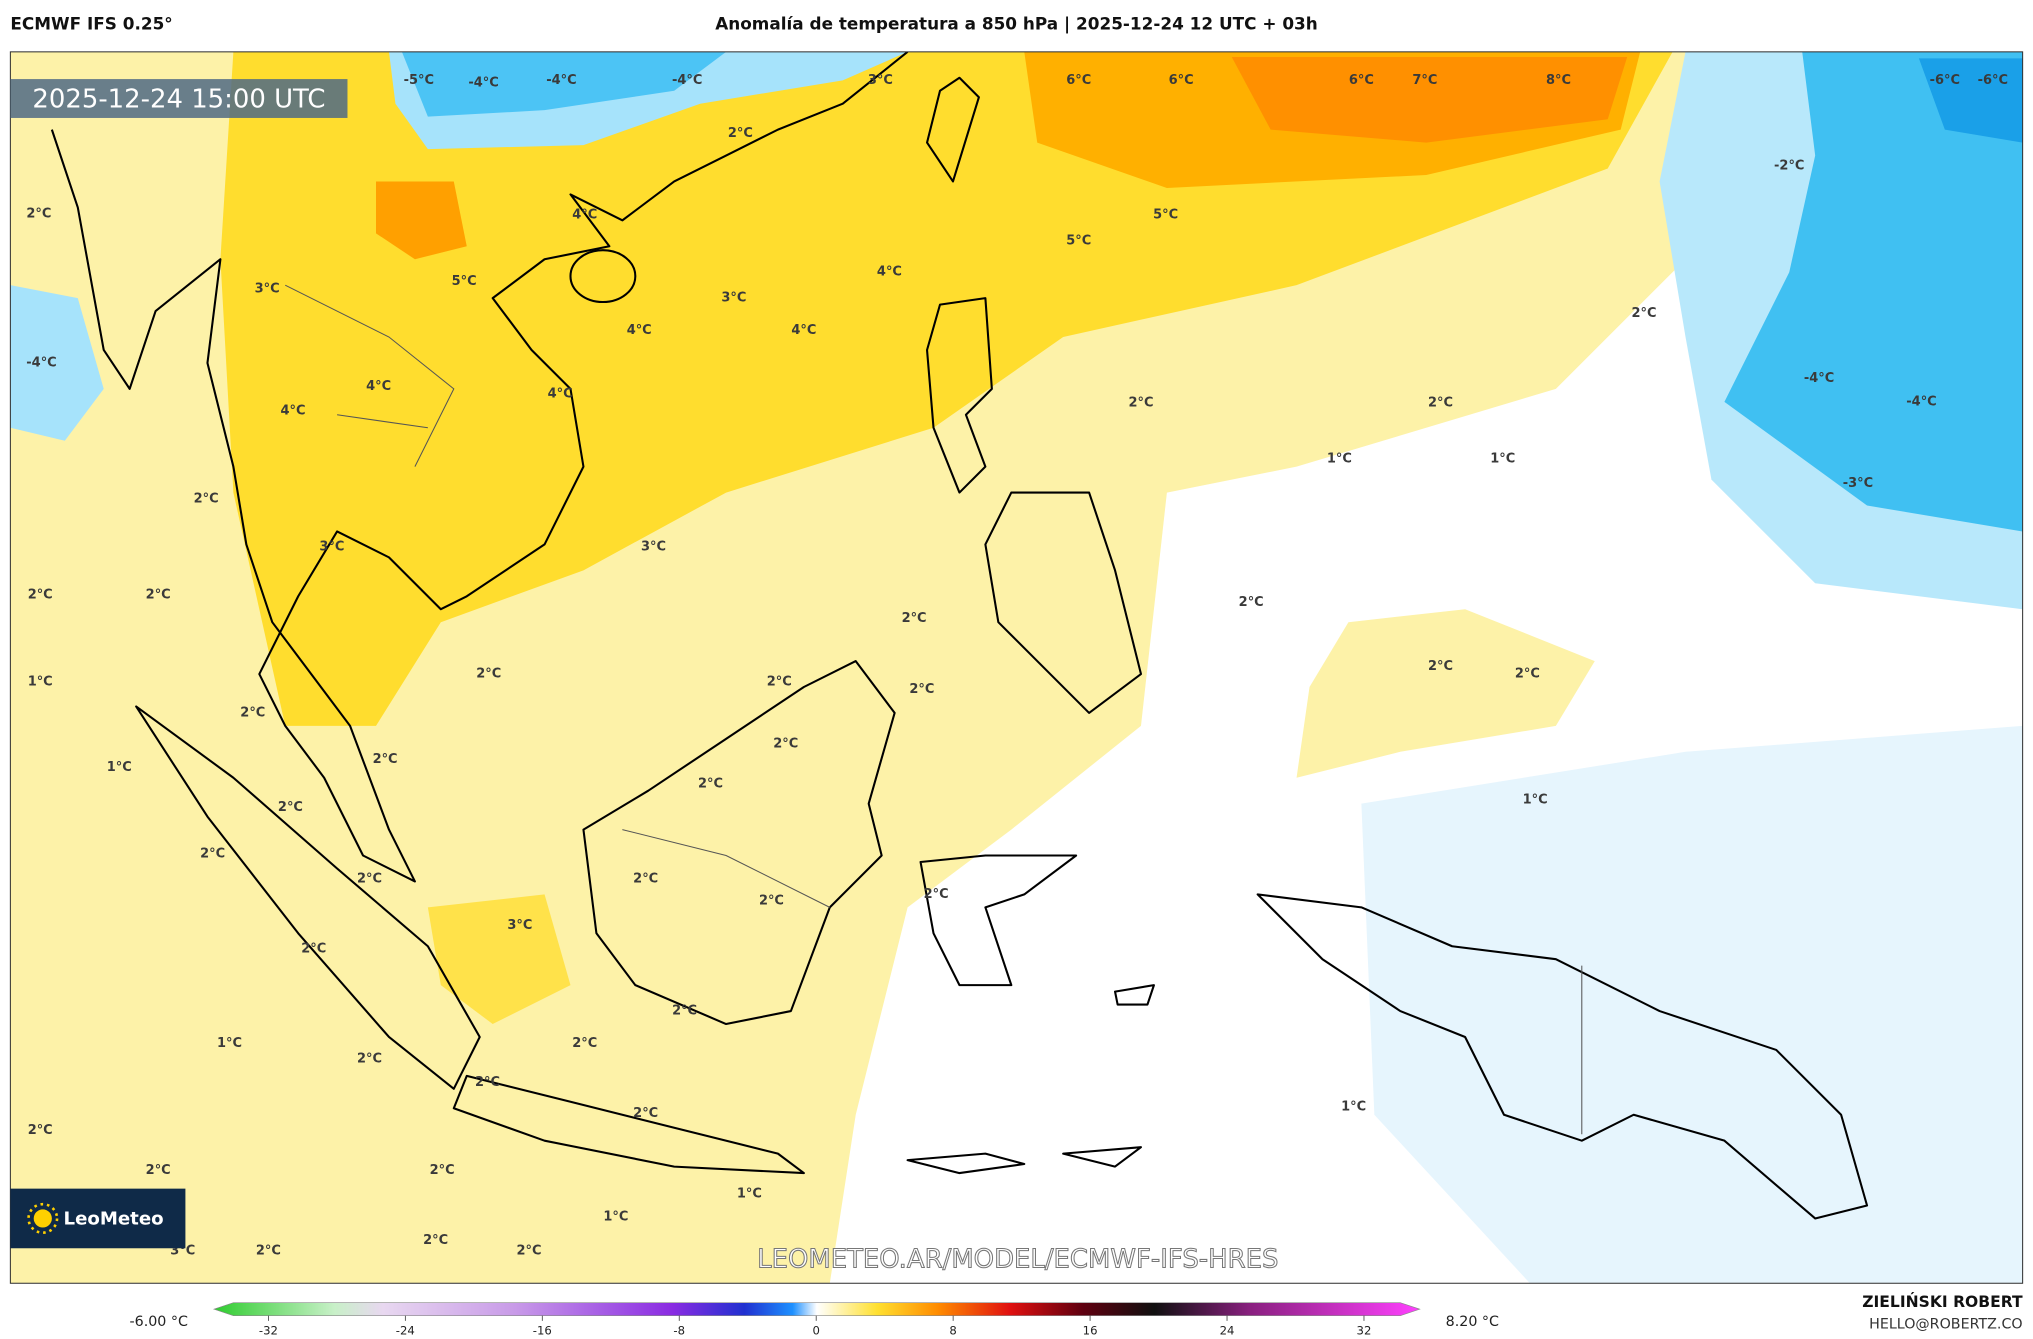  What do you see at coordinates (1227, 1331) in the screenshot?
I see `colorbar-tick-label: 24` at bounding box center [1227, 1331].